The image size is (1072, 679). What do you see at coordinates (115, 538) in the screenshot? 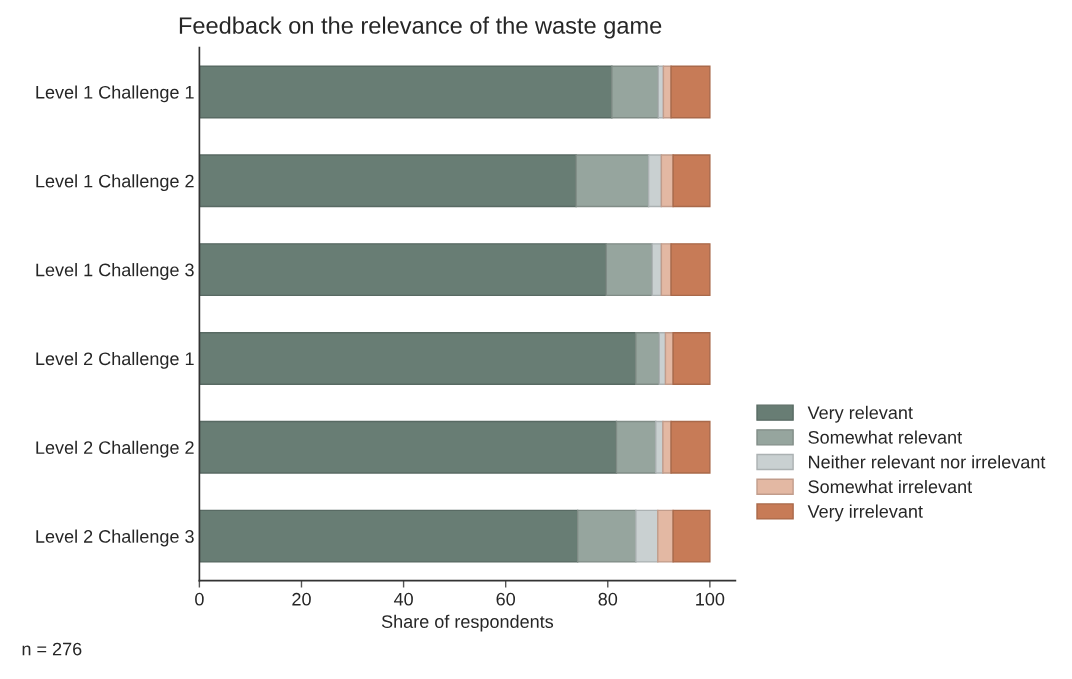
I see `y-tick-label: Level 2 Challenge 3` at bounding box center [115, 538].